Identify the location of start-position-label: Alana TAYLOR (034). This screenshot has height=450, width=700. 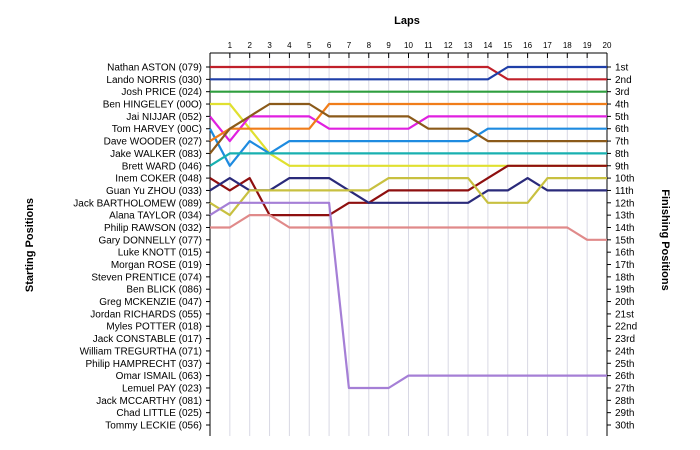
(155, 216).